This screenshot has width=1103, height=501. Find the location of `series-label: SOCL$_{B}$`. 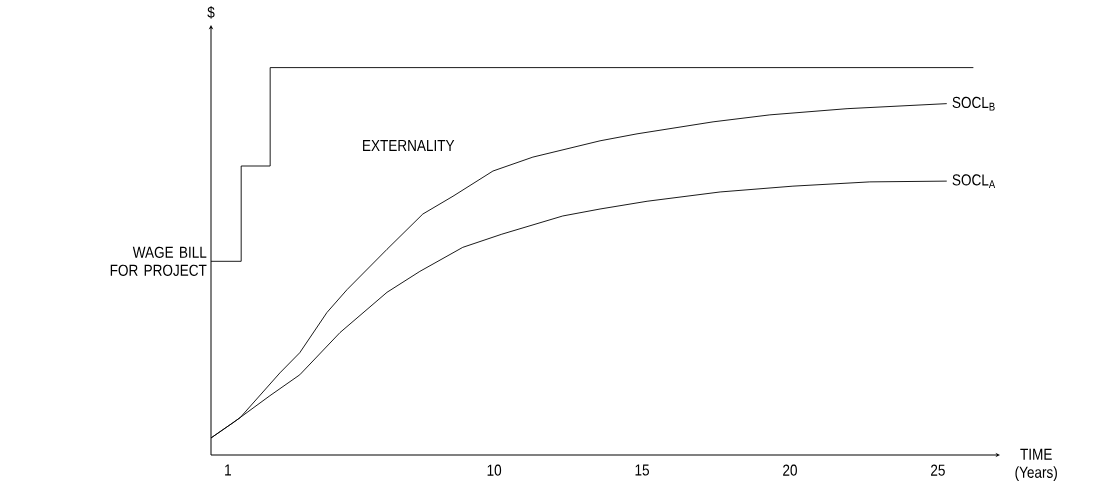

series-label: SOCL$_{B}$ is located at coordinates (973, 103).